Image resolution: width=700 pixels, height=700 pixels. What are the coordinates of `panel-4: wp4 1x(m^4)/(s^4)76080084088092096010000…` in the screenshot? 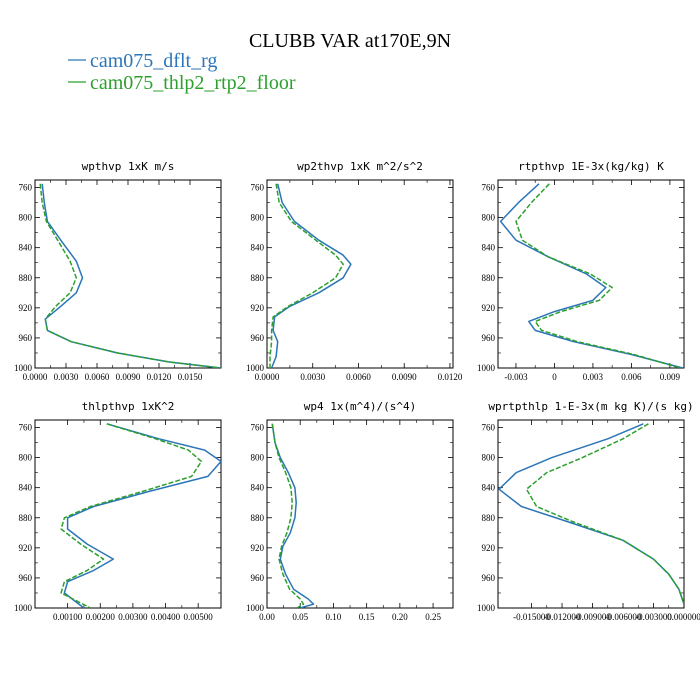 It's located at (350, 511).